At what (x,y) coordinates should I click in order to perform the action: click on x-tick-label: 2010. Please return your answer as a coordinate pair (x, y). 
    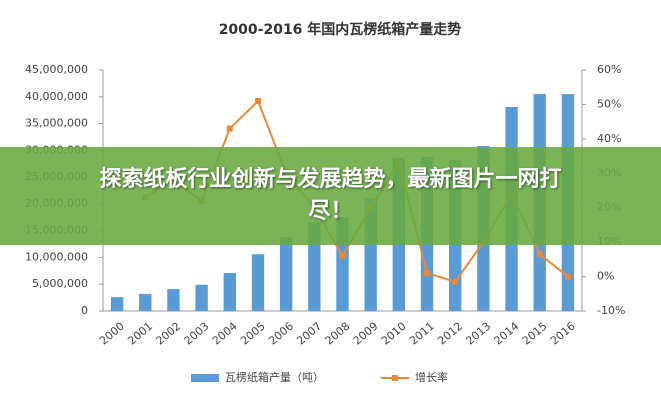
    Looking at the image, I should click on (394, 334).